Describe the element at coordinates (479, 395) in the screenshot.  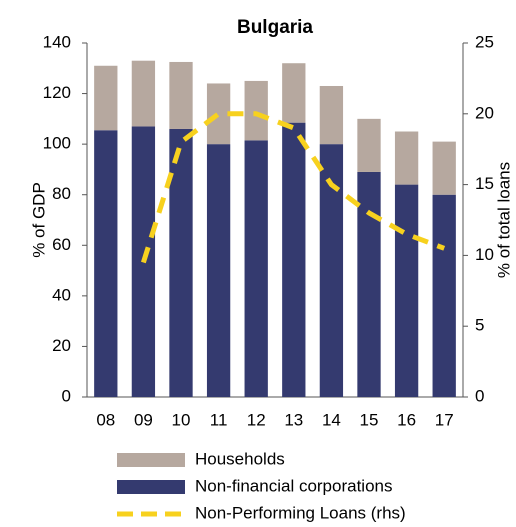
I see `y2-tick-label: 0` at that location.